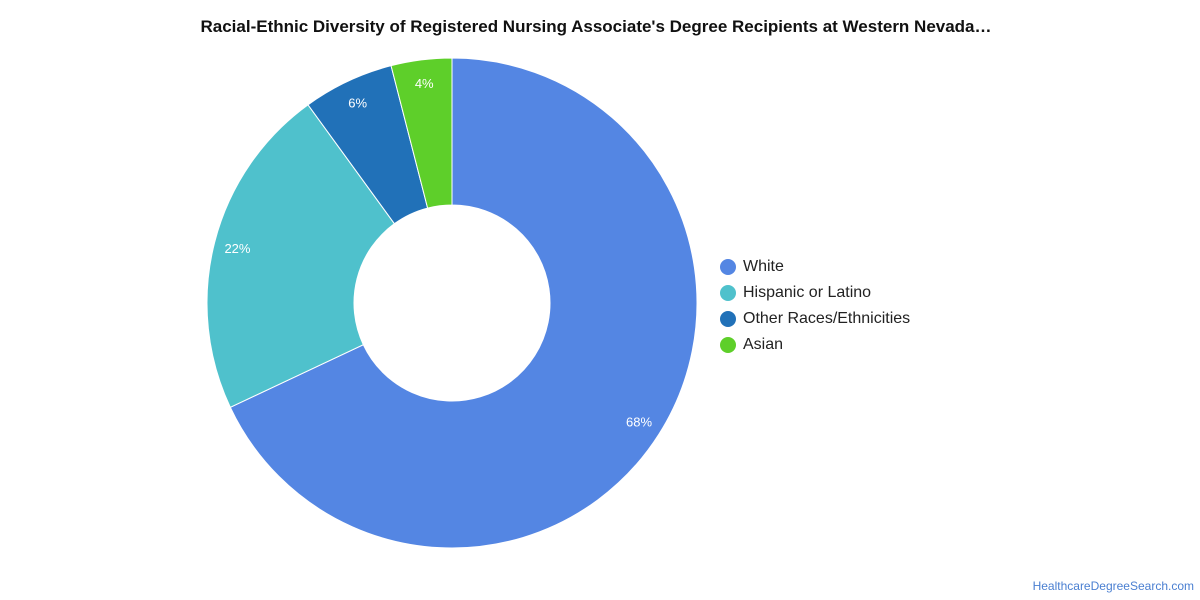 Image resolution: width=1200 pixels, height=600 pixels. What do you see at coordinates (357, 103) in the screenshot?
I see `slice-label: 6%` at bounding box center [357, 103].